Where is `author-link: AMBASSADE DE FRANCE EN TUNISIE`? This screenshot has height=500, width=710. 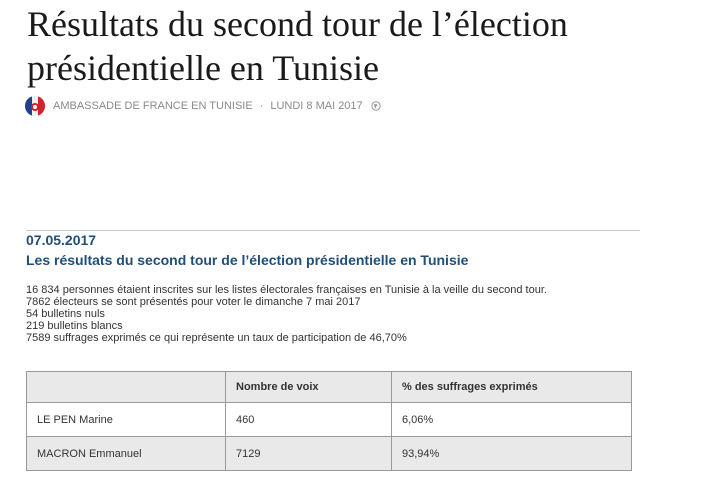 author-link: AMBASSADE DE FRANCE EN TUNISIE is located at coordinates (153, 106).